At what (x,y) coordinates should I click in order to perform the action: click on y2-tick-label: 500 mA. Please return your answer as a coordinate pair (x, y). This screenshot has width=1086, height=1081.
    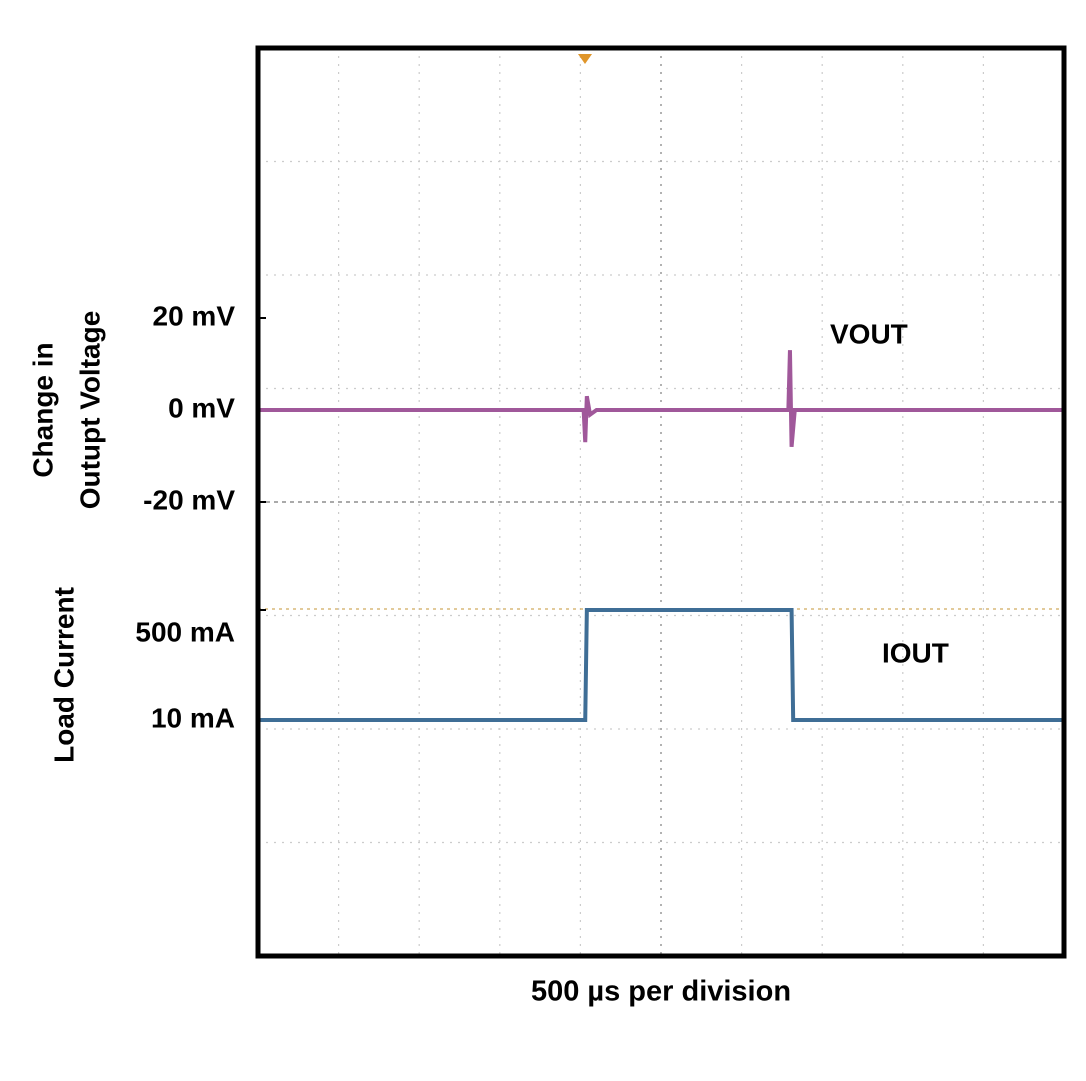
    Looking at the image, I should click on (185, 631).